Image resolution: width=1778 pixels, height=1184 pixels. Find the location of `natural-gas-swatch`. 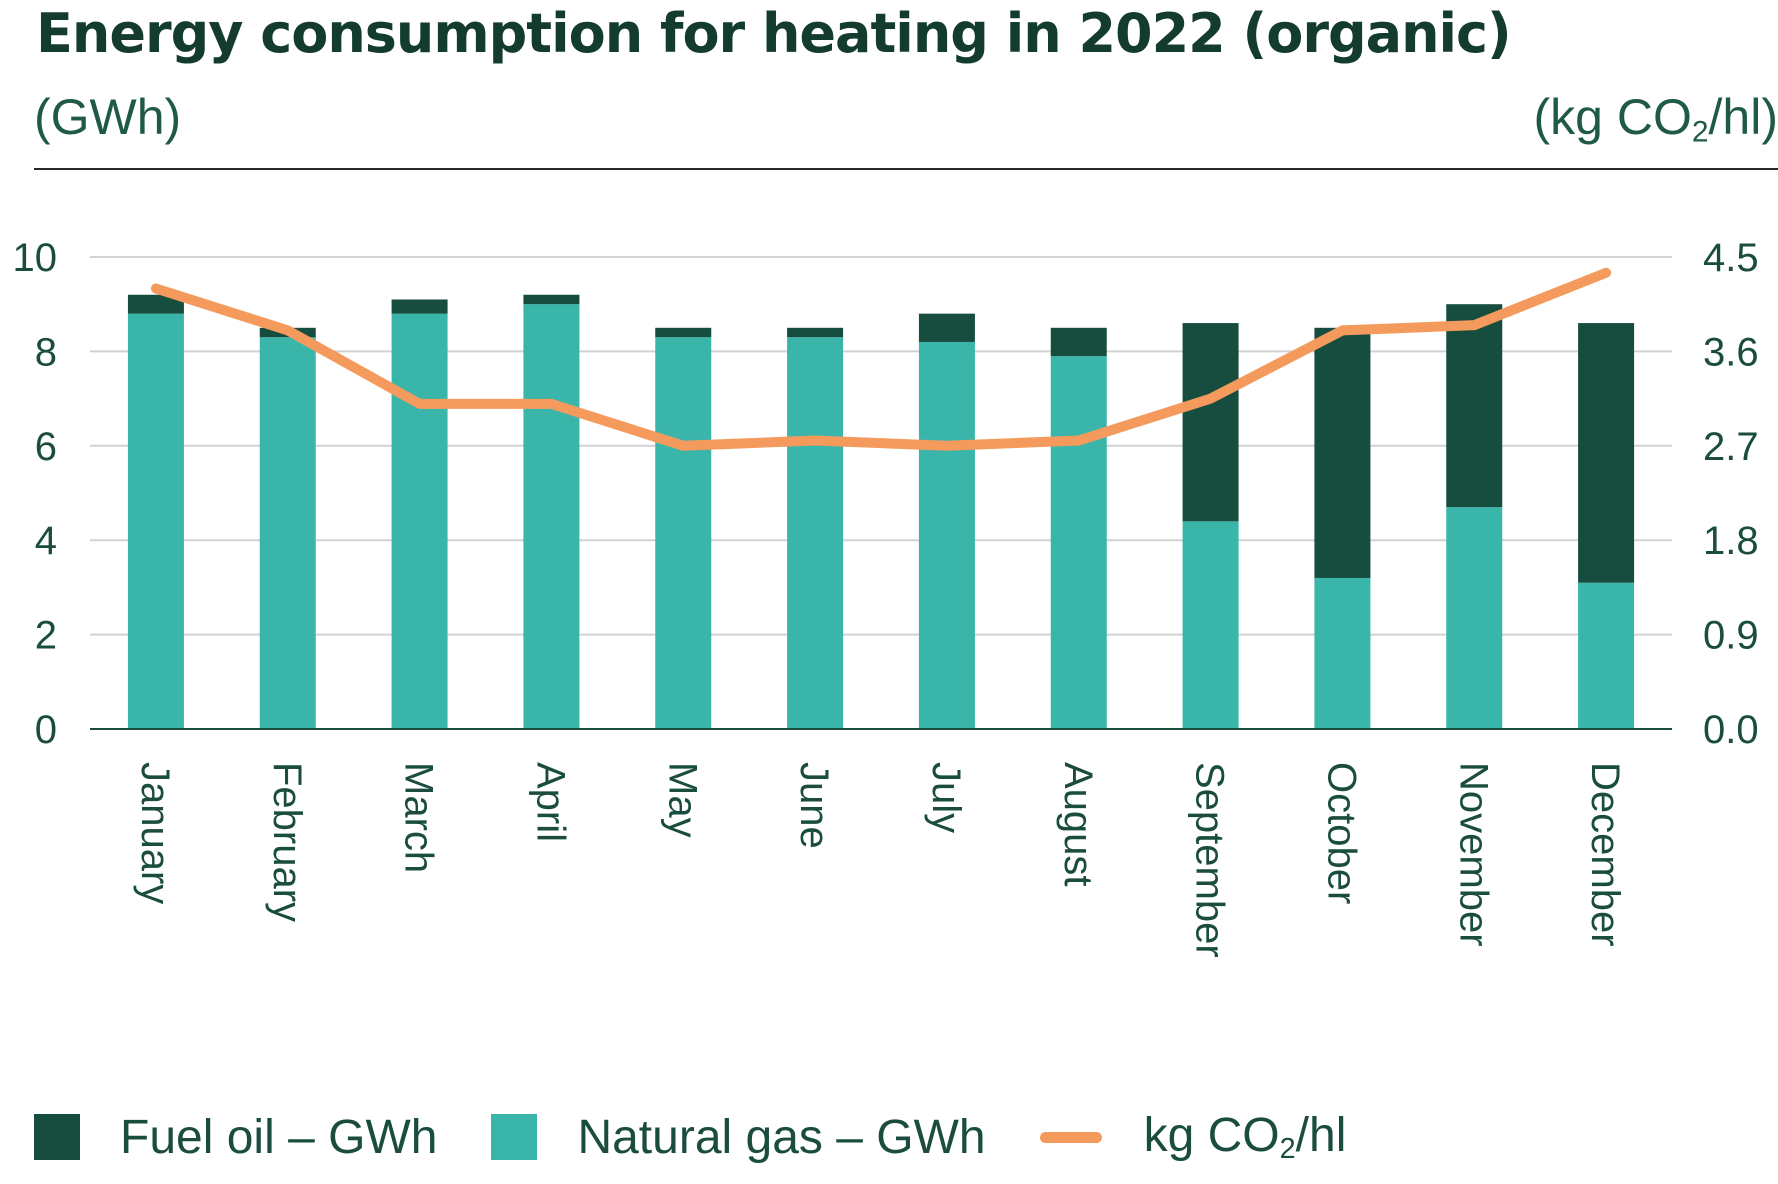

natural-gas-swatch is located at coordinates (514, 1137).